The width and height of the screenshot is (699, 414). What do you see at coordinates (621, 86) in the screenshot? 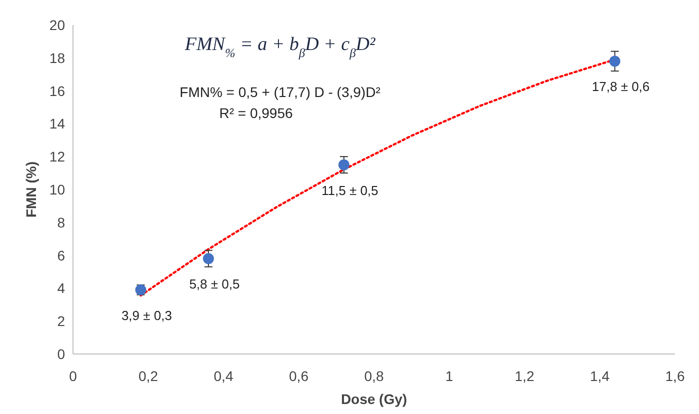
I see `data-label: 17,8 ± 0,6` at bounding box center [621, 86].